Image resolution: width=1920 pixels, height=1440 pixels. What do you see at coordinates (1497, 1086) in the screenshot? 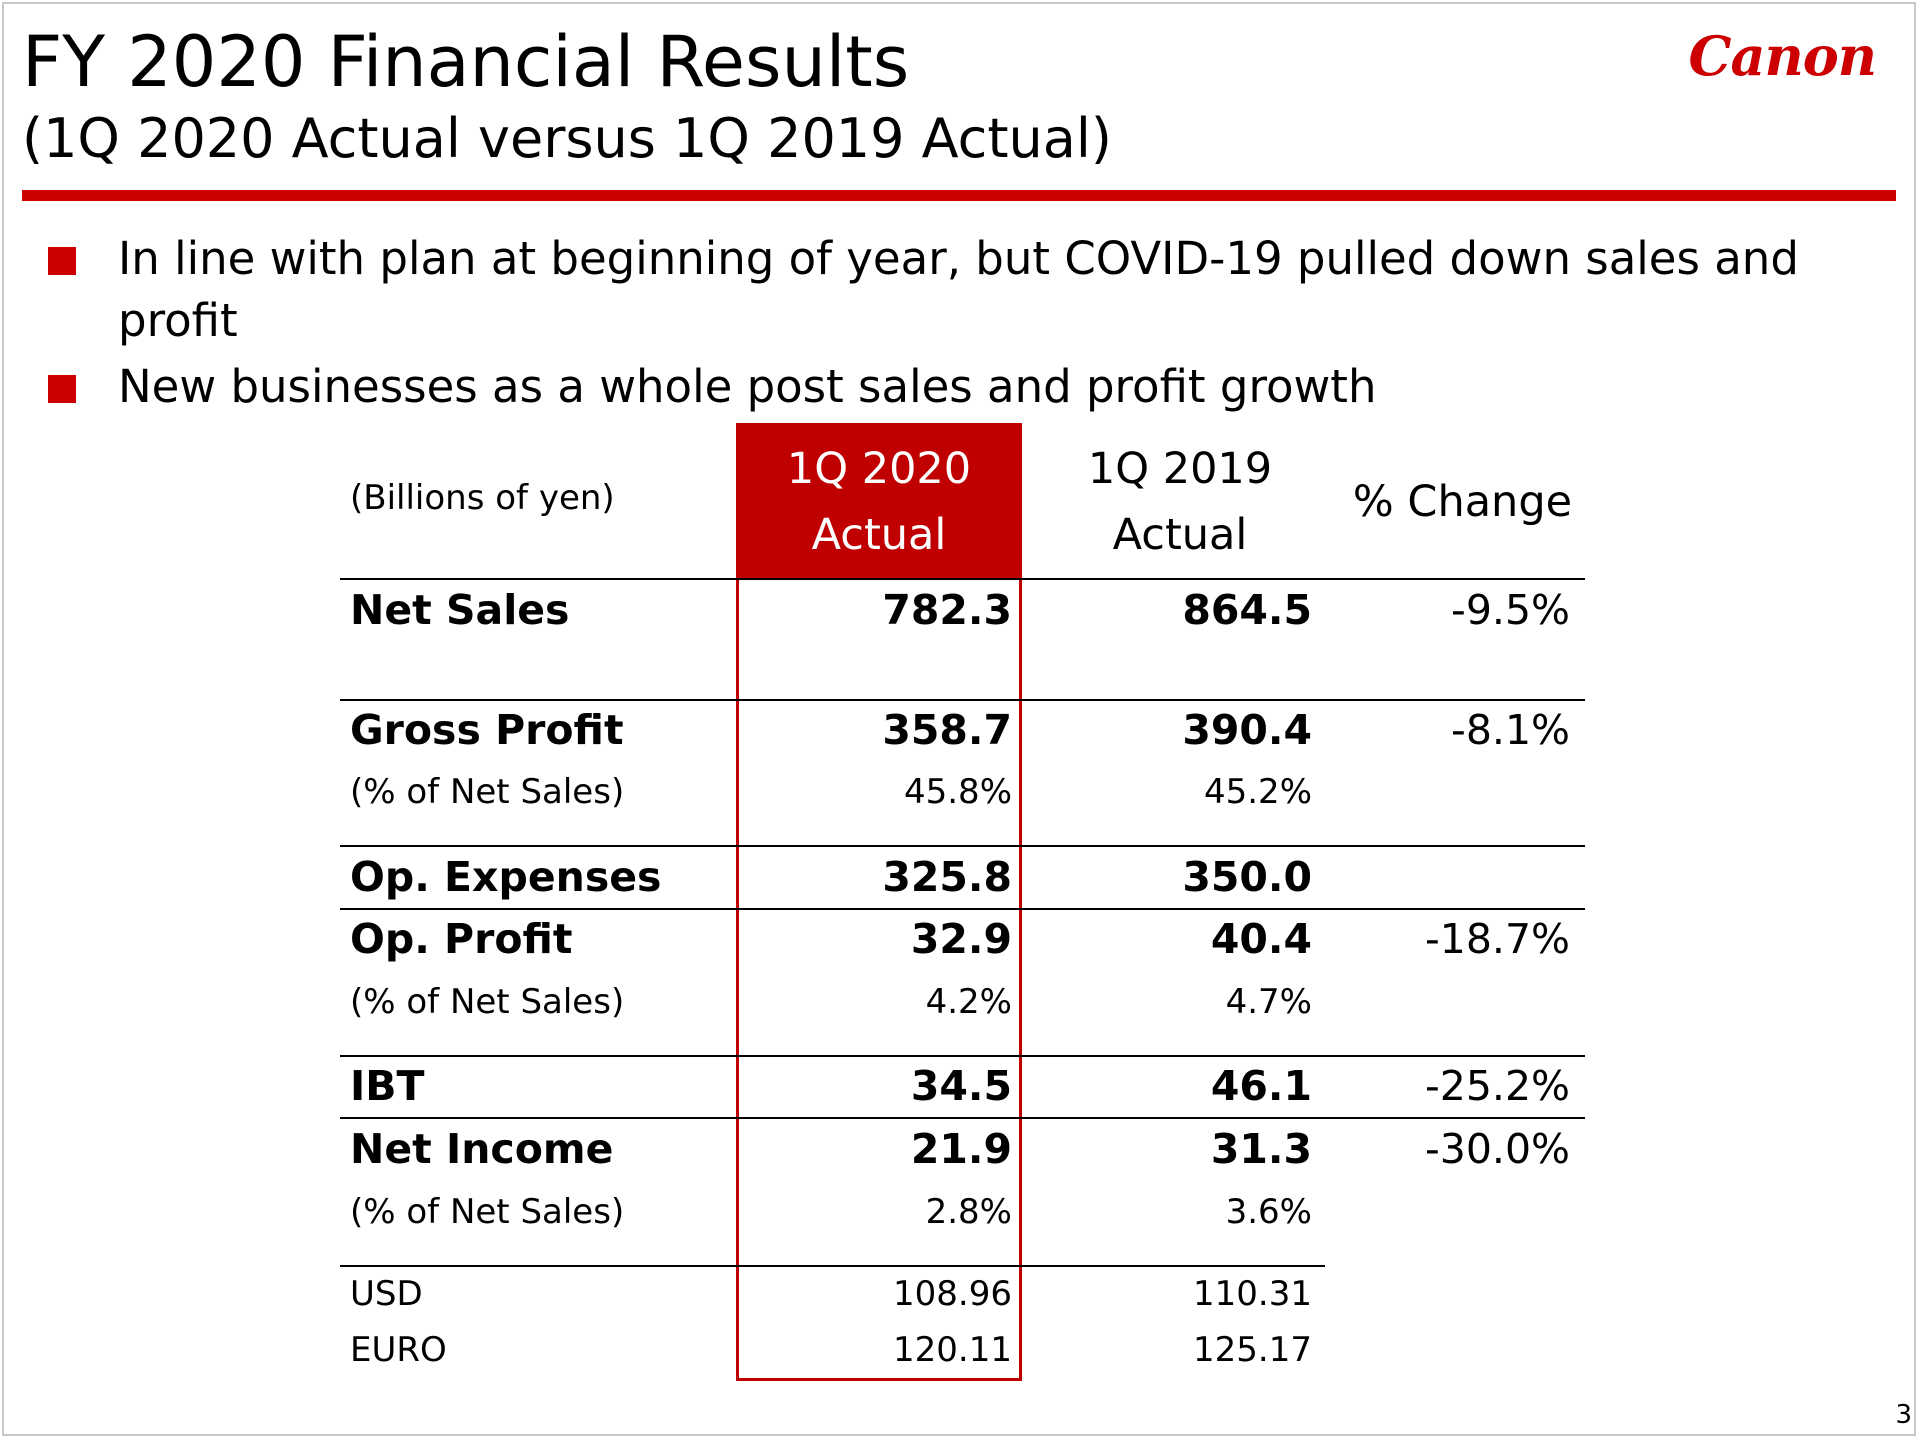
I see `value-ibt-change: -25.2%` at bounding box center [1497, 1086].